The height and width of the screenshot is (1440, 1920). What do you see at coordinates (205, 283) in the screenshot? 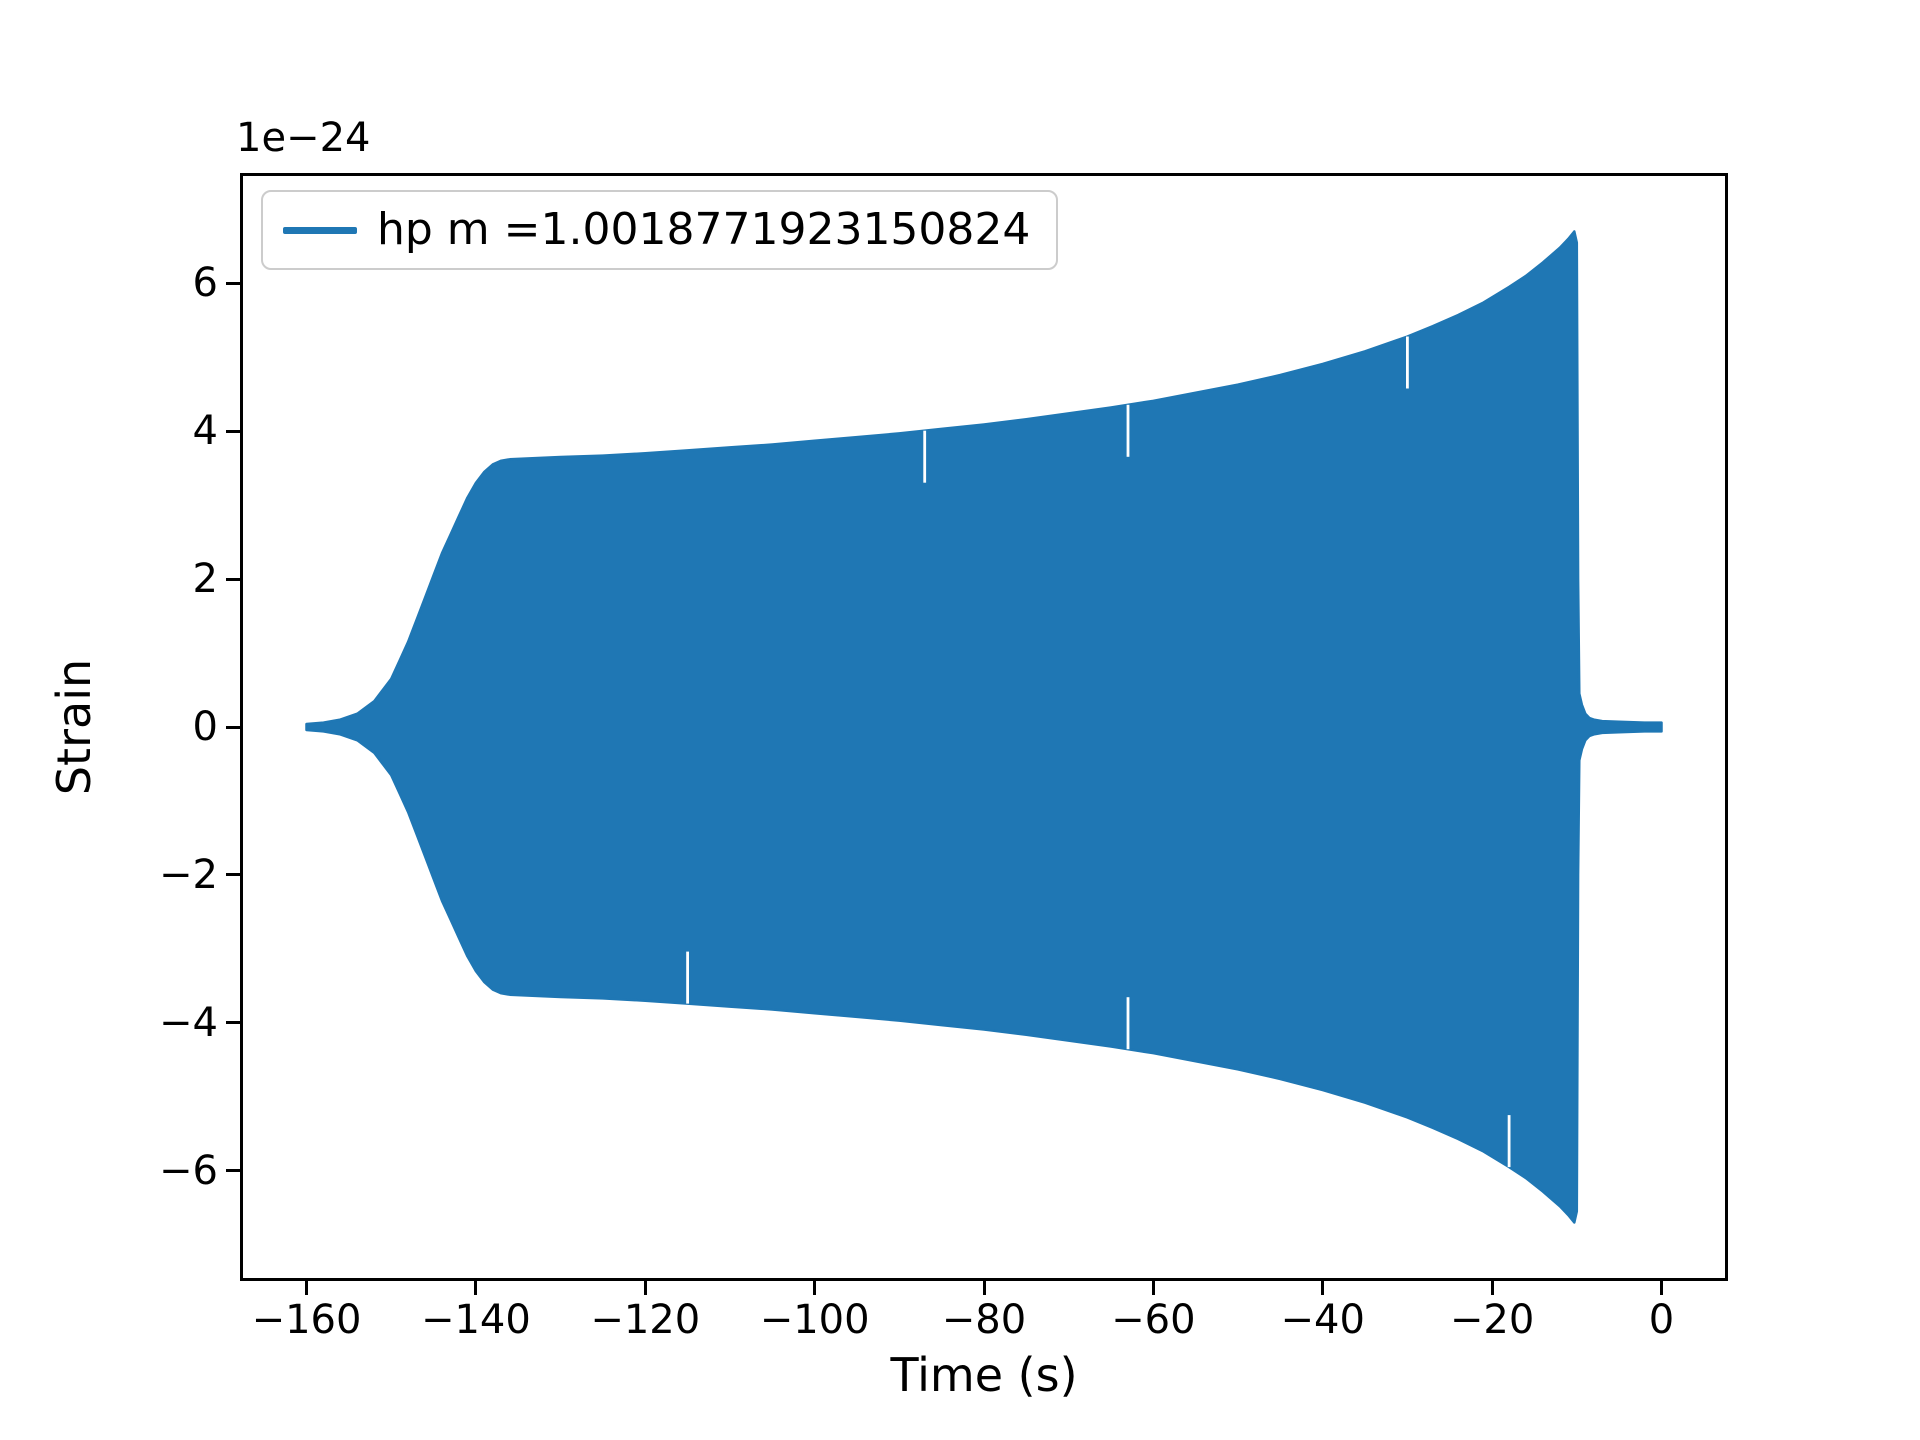
I see `y-tick-label: 6` at bounding box center [205, 283].